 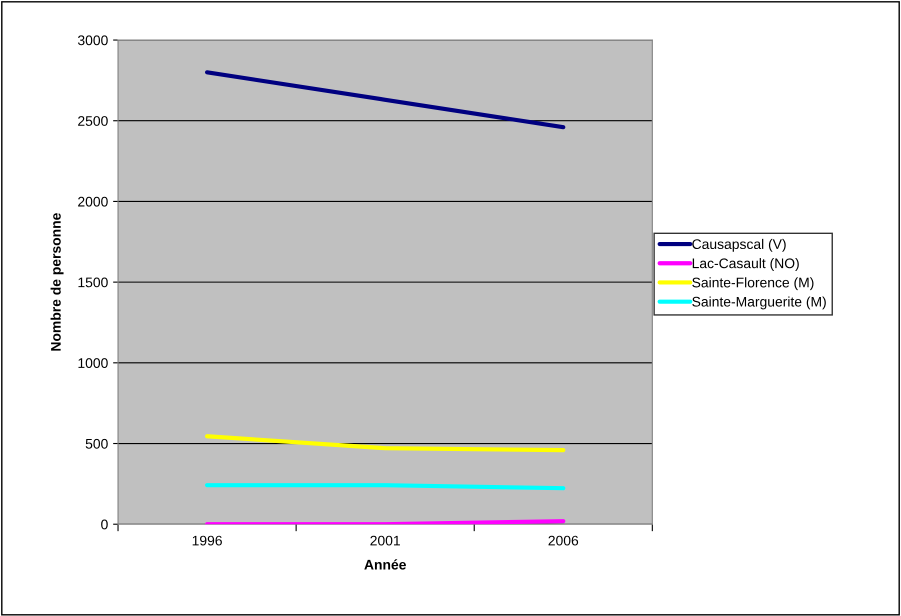 I want to click on y-tick-label: 2500, so click(x=93, y=121).